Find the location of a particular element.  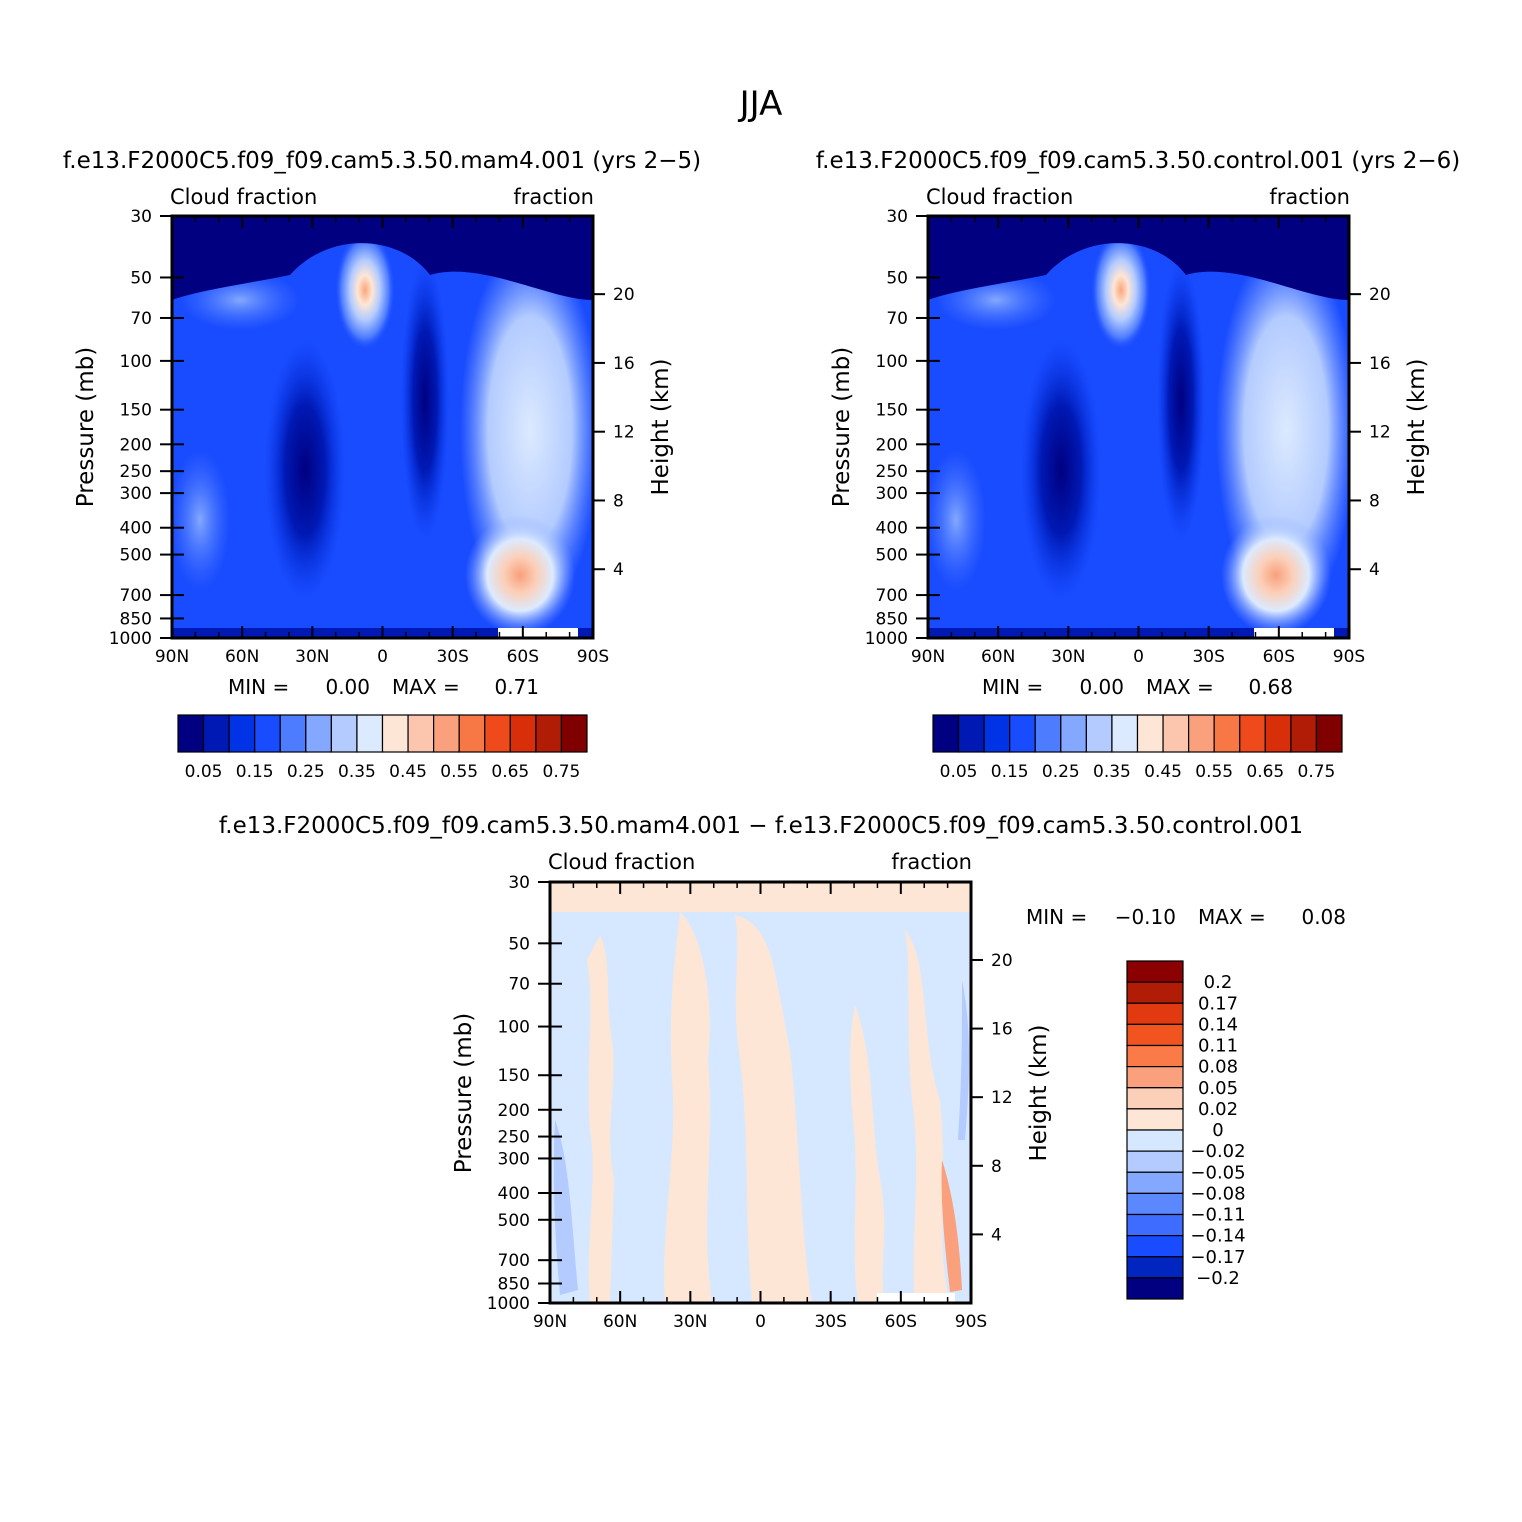

max-value: 0.08 is located at coordinates (1323, 917).